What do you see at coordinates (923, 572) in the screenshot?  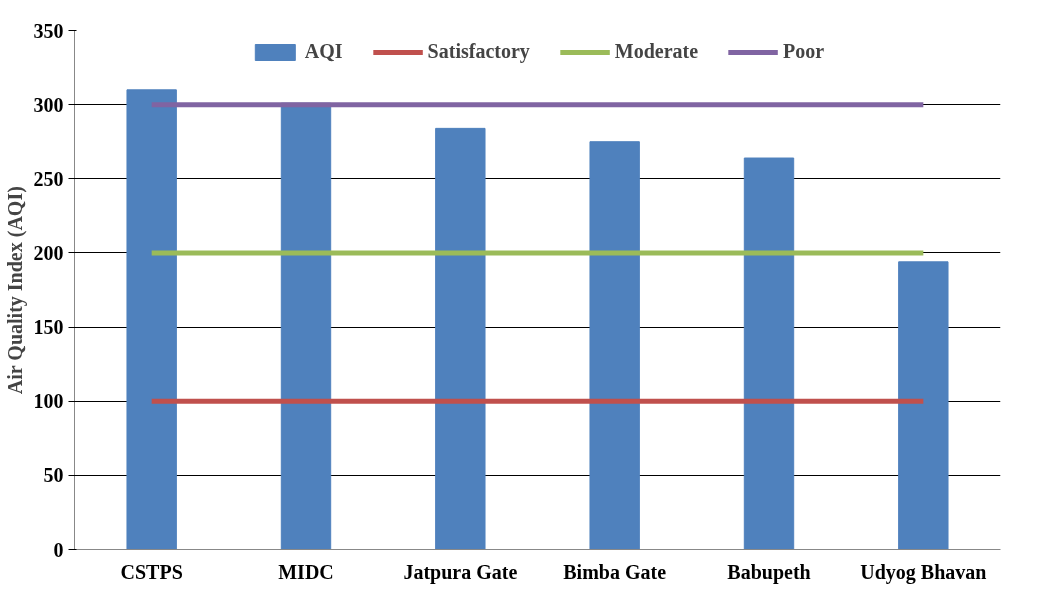 I see `x-tick-label: Udyog Bhavan` at bounding box center [923, 572].